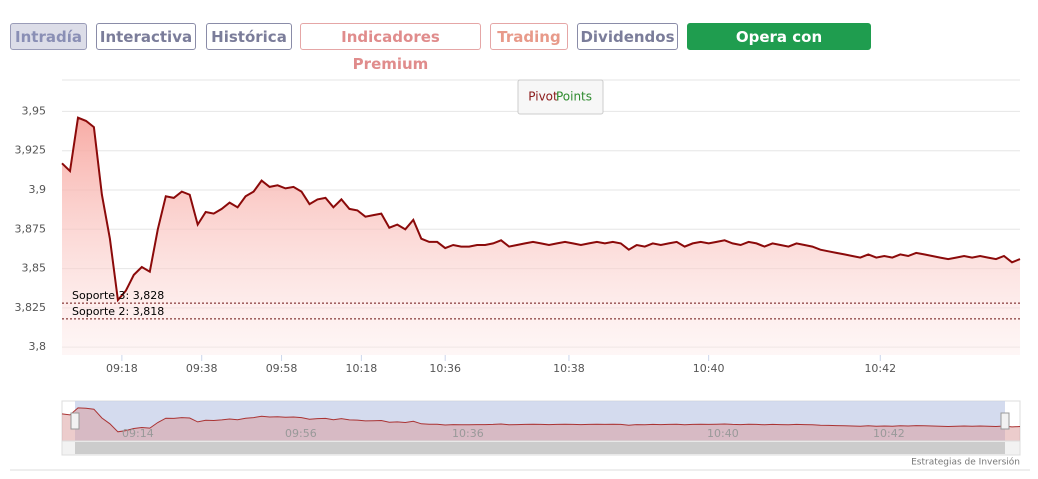 The height and width of the screenshot is (479, 1038). Describe the element at coordinates (445, 368) in the screenshot. I see `x-tick-label: 10:36` at that location.